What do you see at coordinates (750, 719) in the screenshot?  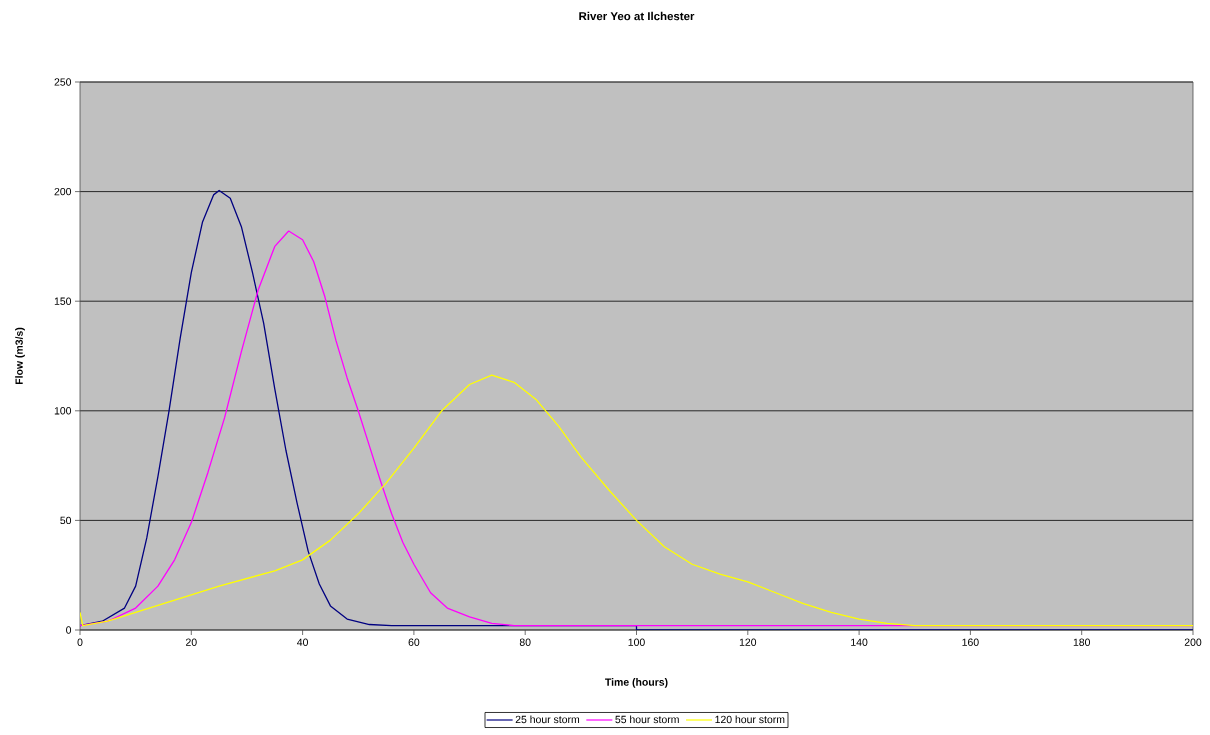 I see `legend-label: 120 hour storm` at bounding box center [750, 719].